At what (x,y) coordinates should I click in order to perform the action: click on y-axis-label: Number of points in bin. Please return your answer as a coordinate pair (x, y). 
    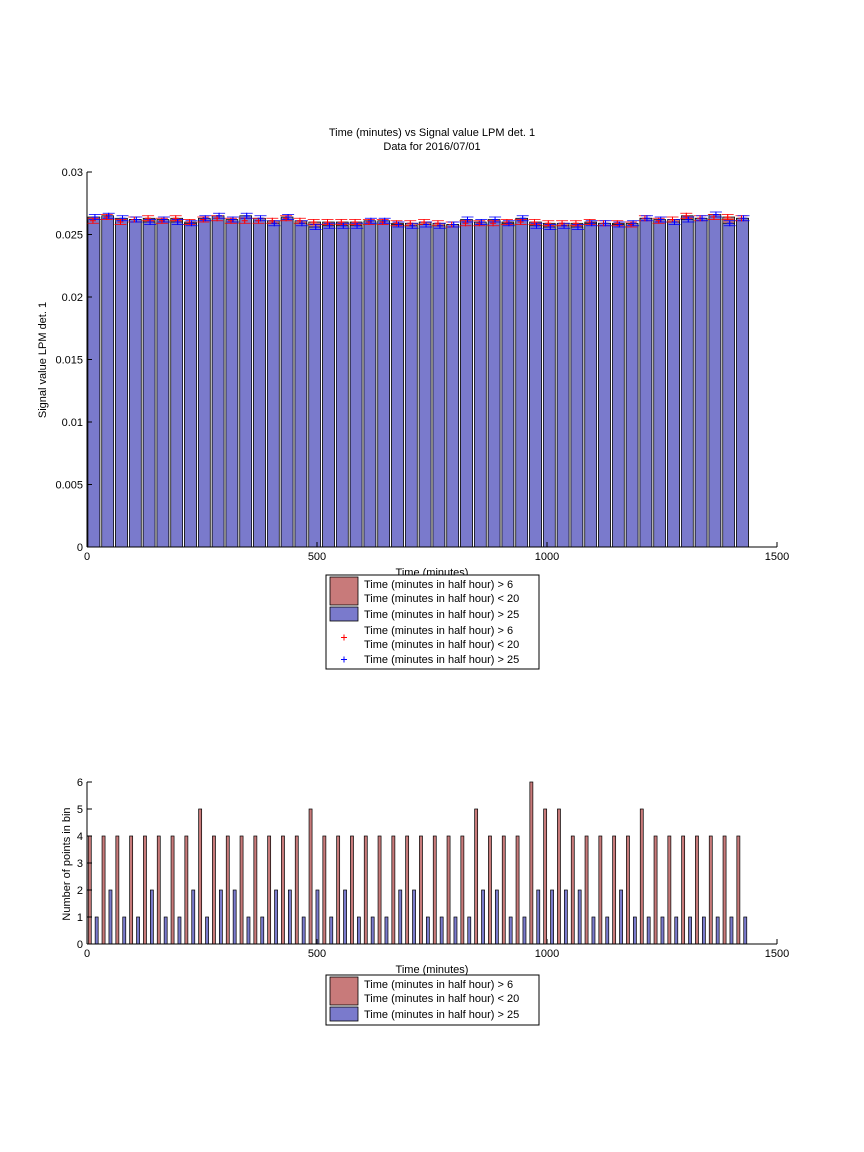
    Looking at the image, I should click on (67, 863).